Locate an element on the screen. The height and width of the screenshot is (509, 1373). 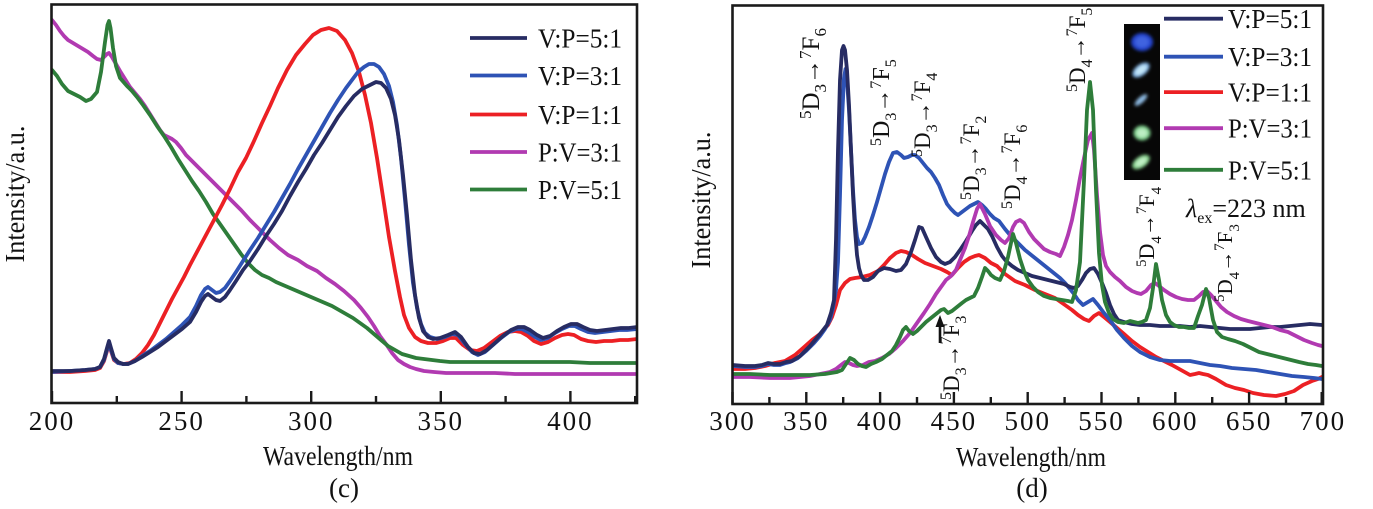
svg-text: 5D3→7F3 is located at coordinates (954, 358).